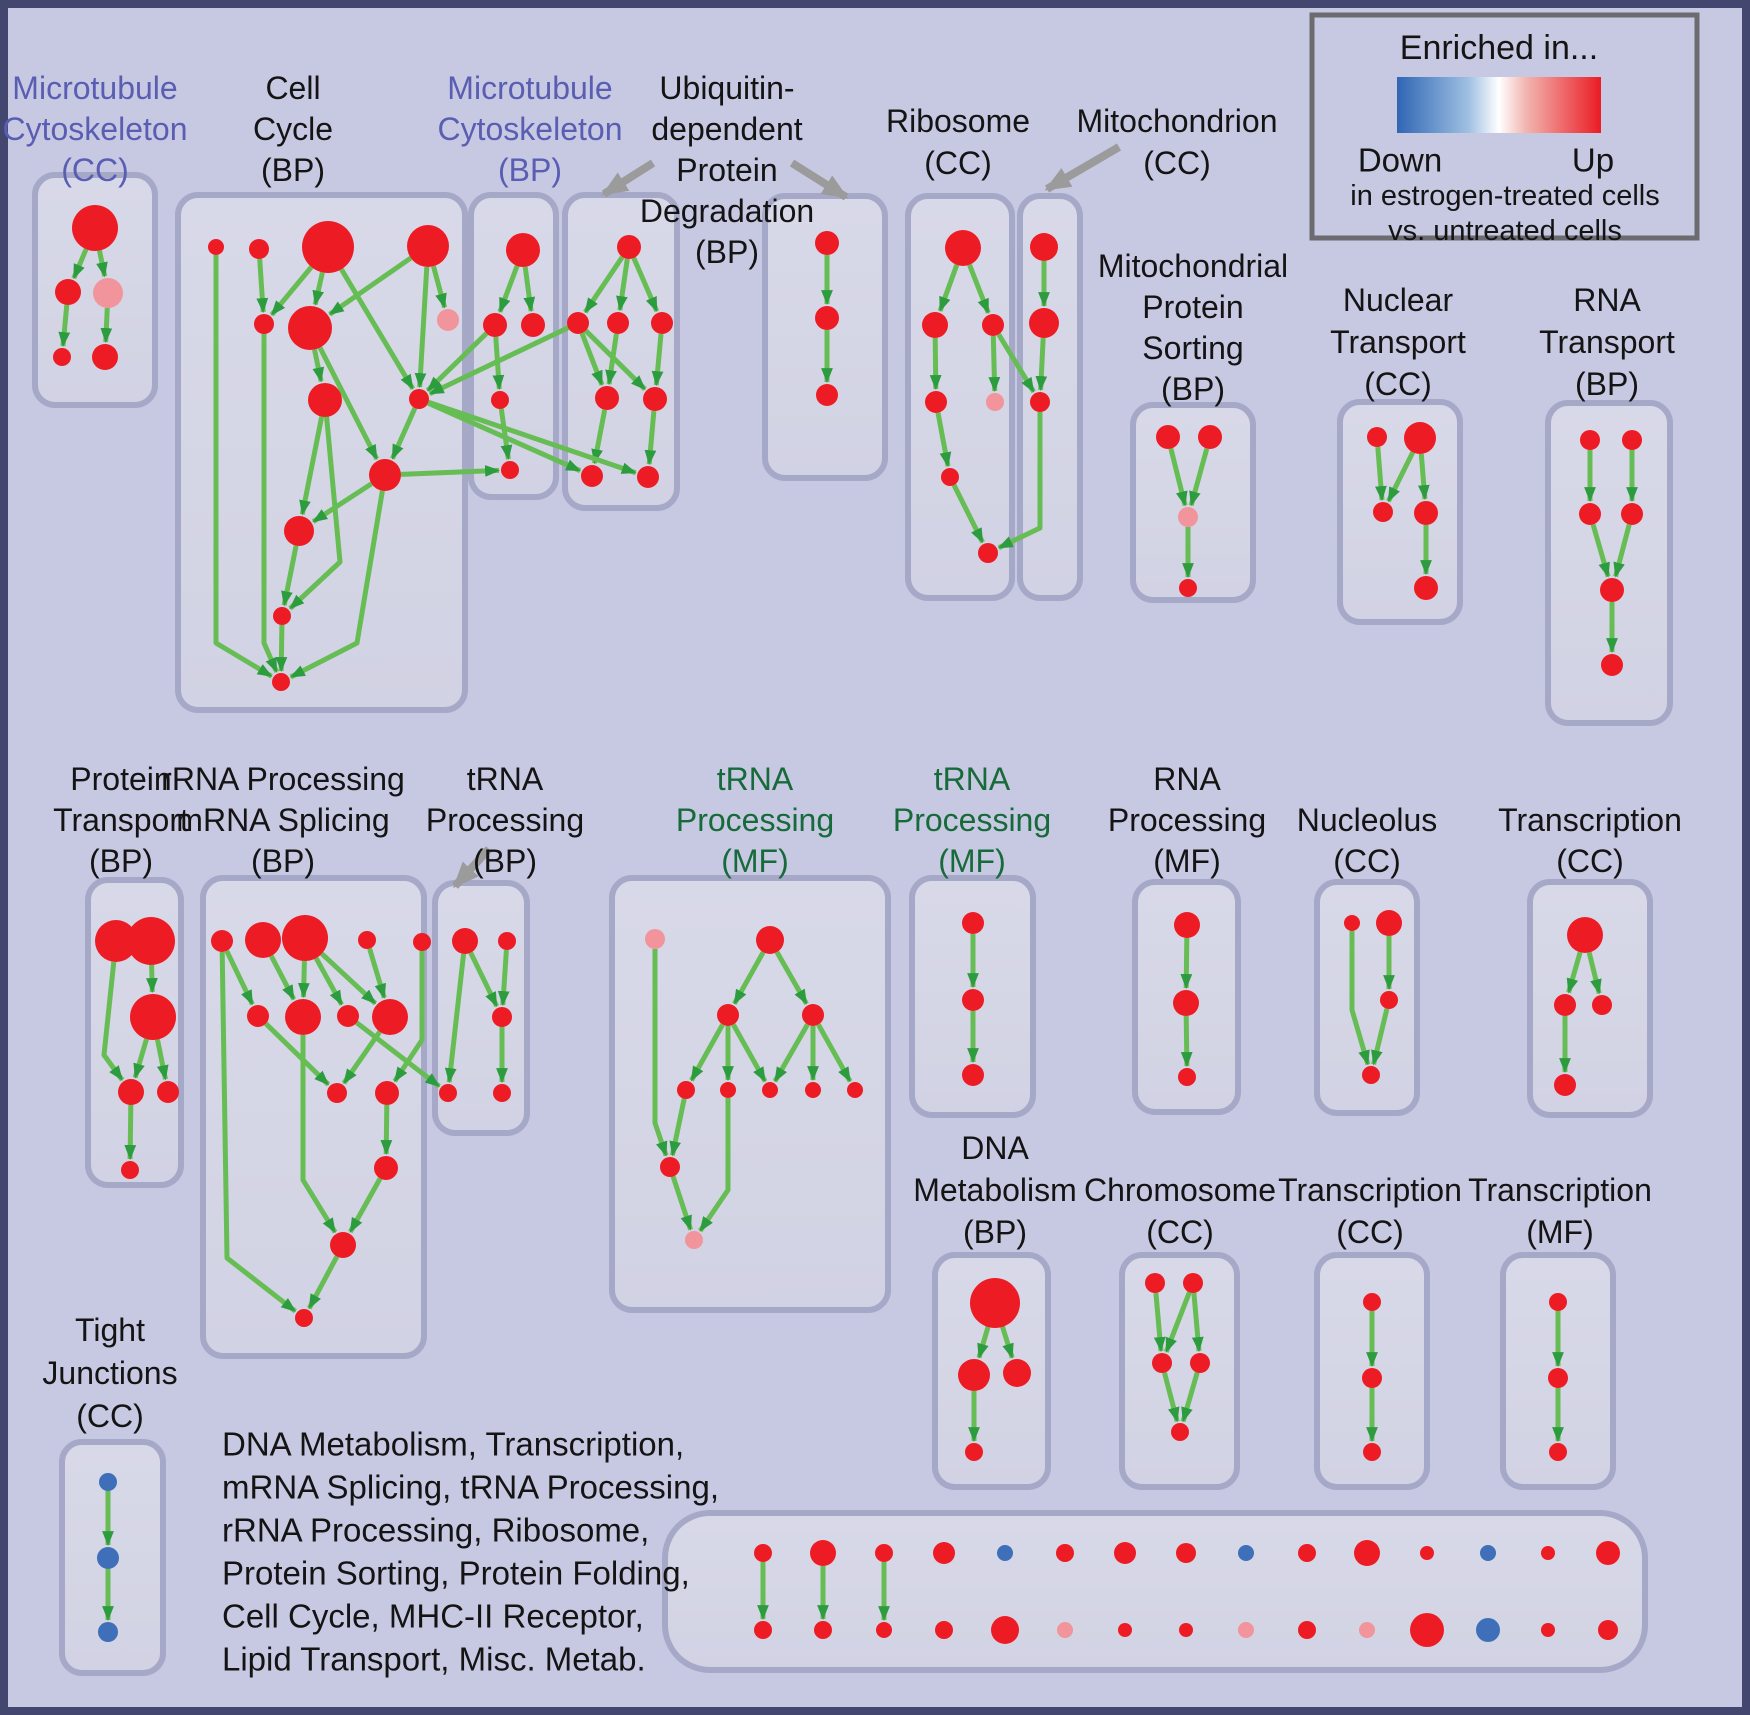 The width and height of the screenshot is (1750, 1715). What do you see at coordinates (453, 1444) in the screenshot?
I see `misc-categories-text: DNA Metabolism, Transcription,` at bounding box center [453, 1444].